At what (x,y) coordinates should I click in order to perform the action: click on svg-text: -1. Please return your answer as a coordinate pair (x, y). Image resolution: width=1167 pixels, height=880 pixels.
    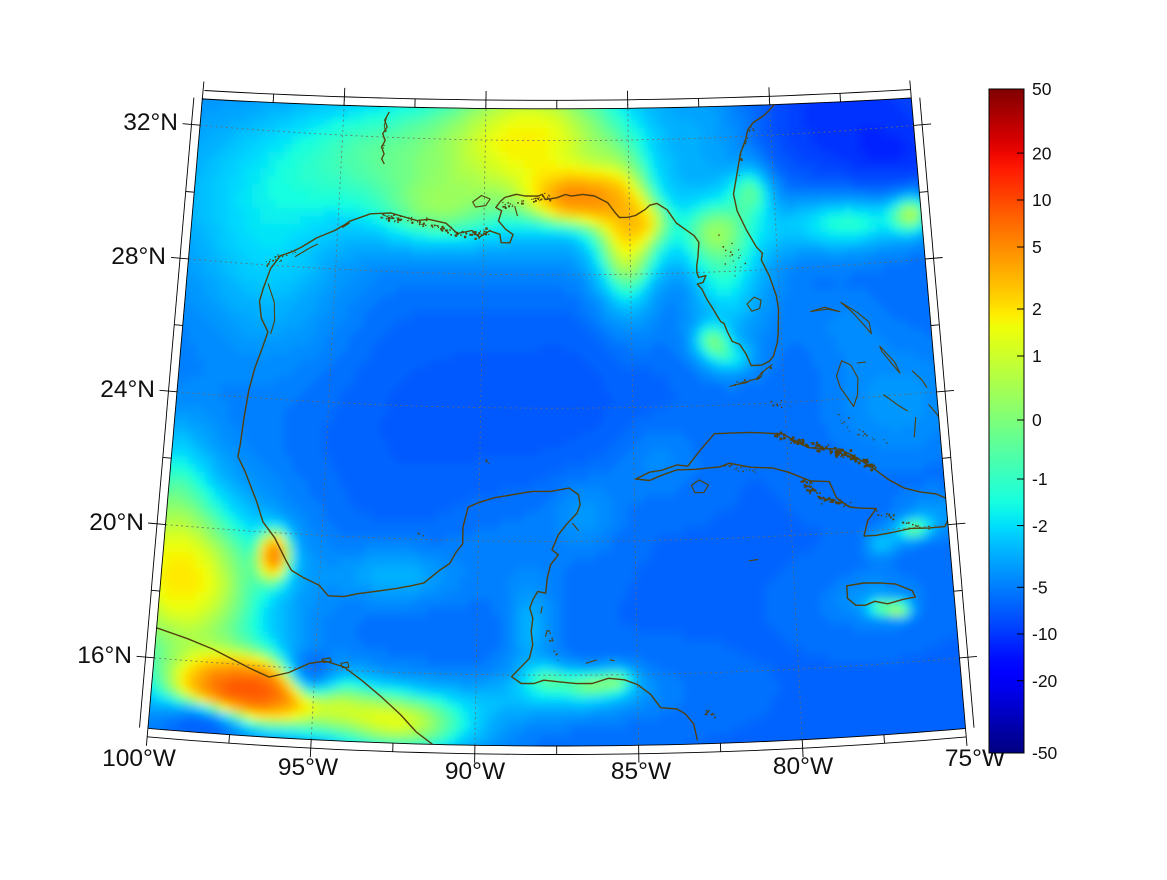
    Looking at the image, I should click on (1040, 479).